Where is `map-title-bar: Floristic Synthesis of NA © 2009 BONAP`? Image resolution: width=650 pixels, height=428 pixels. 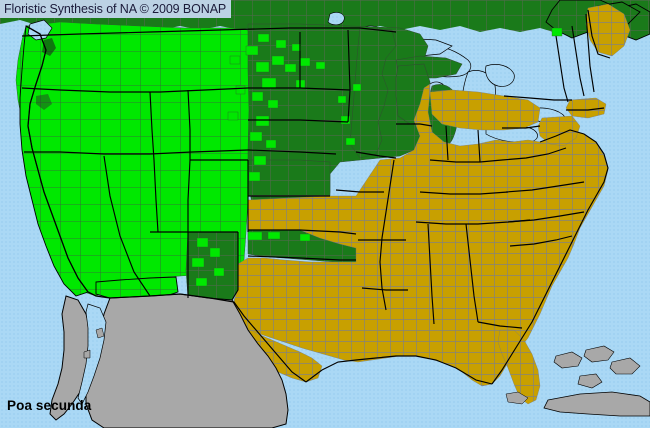
map-title-bar: Floristic Synthesis of NA © 2009 BONAP is located at coordinates (116, 9).